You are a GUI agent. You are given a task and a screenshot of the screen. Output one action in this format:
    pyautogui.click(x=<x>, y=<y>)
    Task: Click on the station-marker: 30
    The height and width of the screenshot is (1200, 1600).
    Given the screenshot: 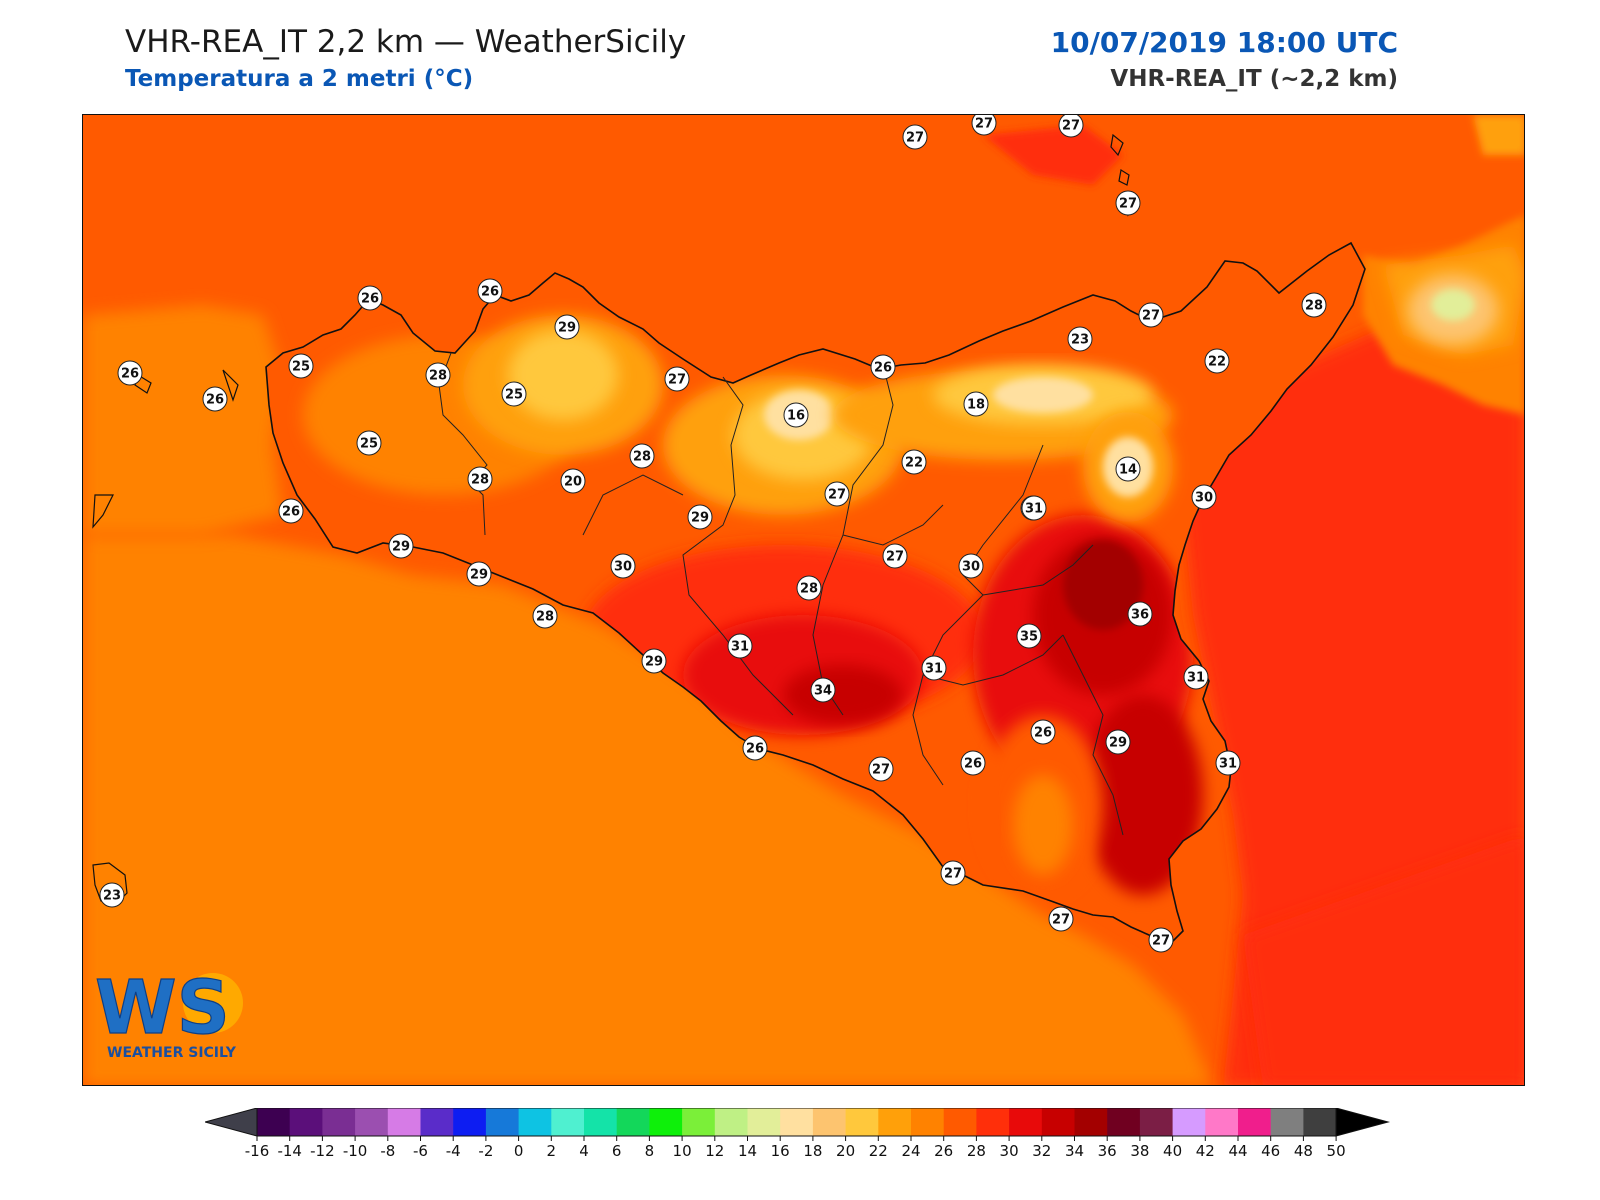 What is the action you would take?
    pyautogui.click(x=971, y=566)
    